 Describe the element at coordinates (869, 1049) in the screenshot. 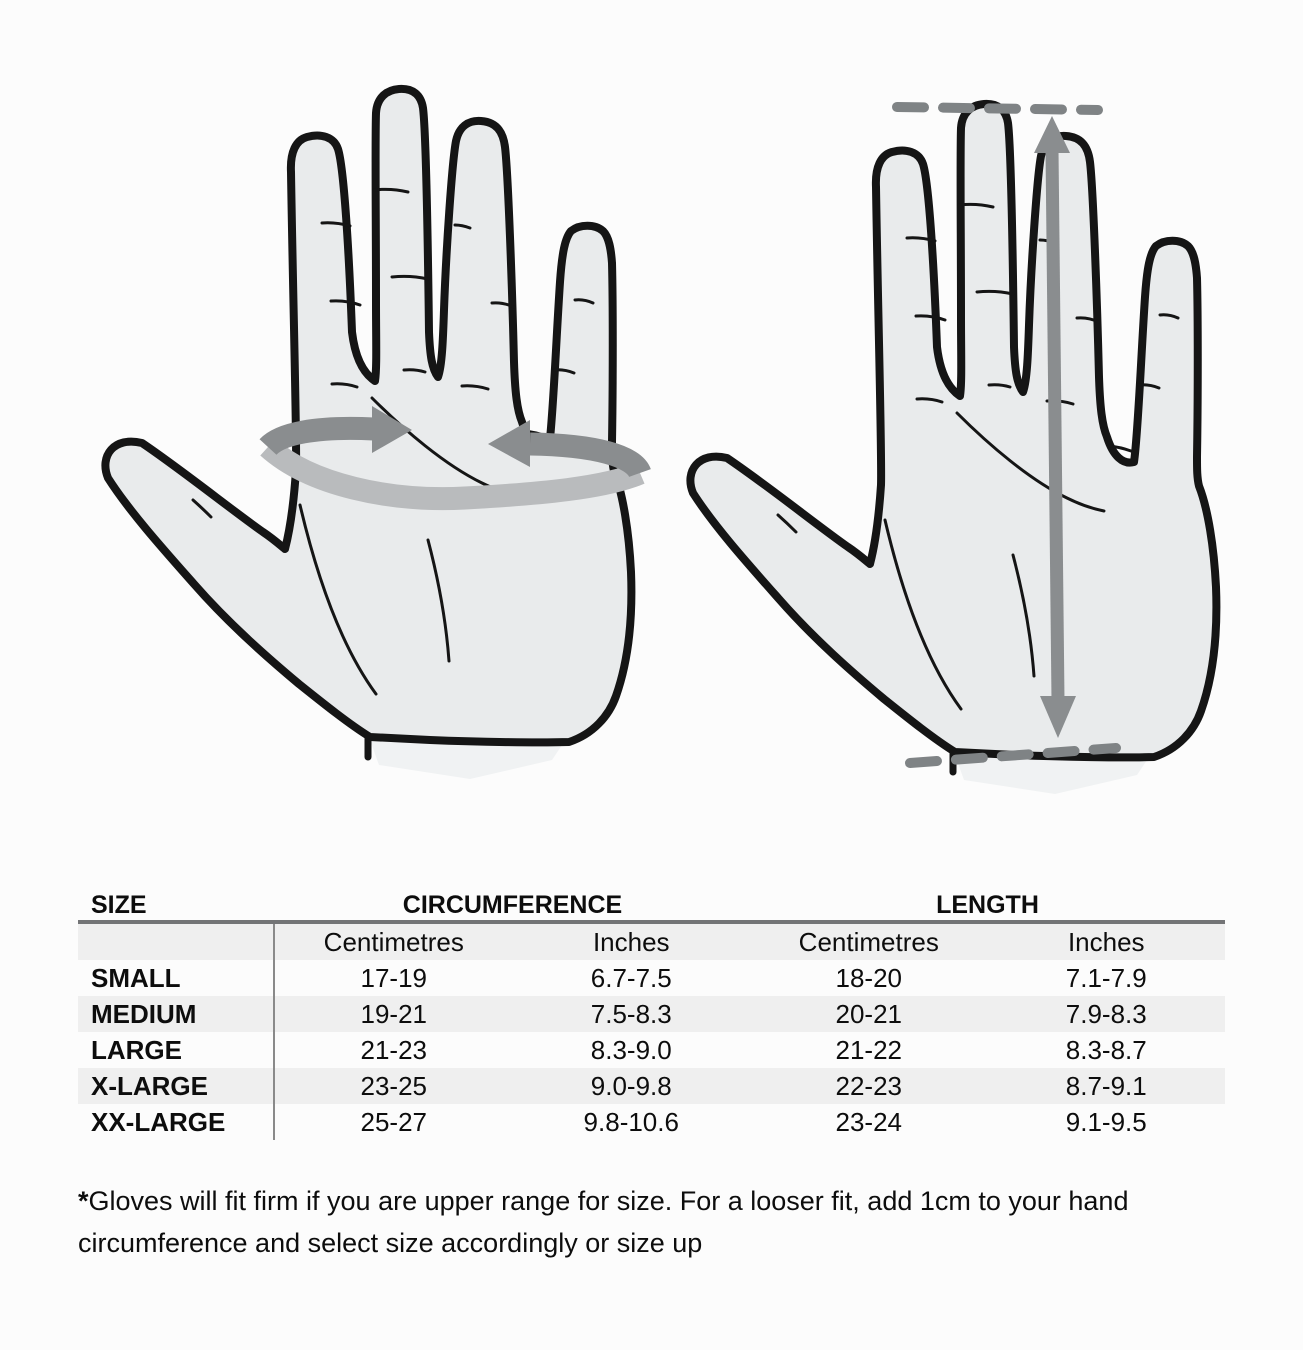

I see `table-cell: 21-22` at that location.